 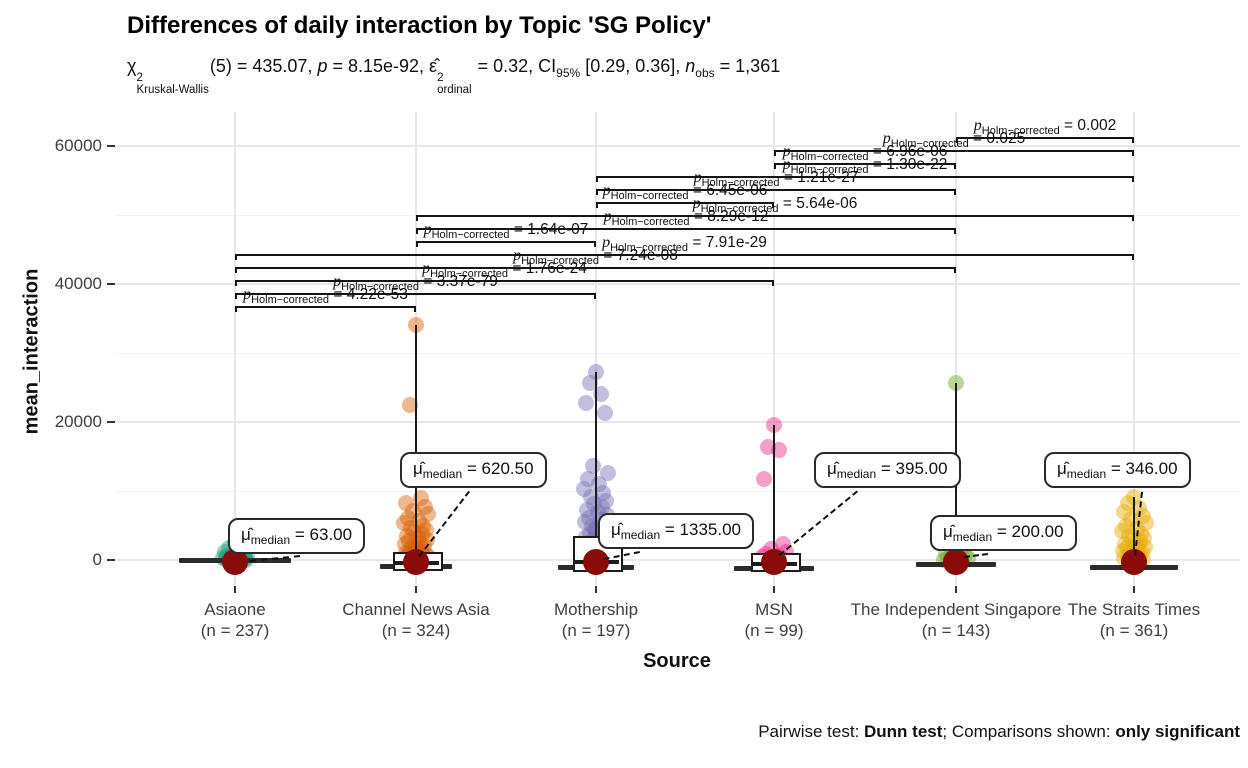 What do you see at coordinates (596, 631) in the screenshot?
I see `x-tick-line: (n = 197)` at bounding box center [596, 631].